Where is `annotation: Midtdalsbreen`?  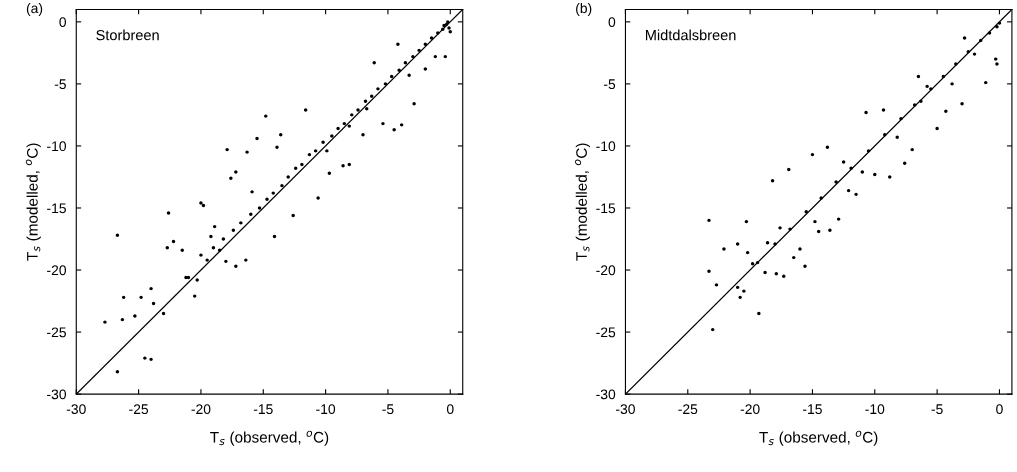
annotation: Midtdalsbreen is located at coordinates (690, 35).